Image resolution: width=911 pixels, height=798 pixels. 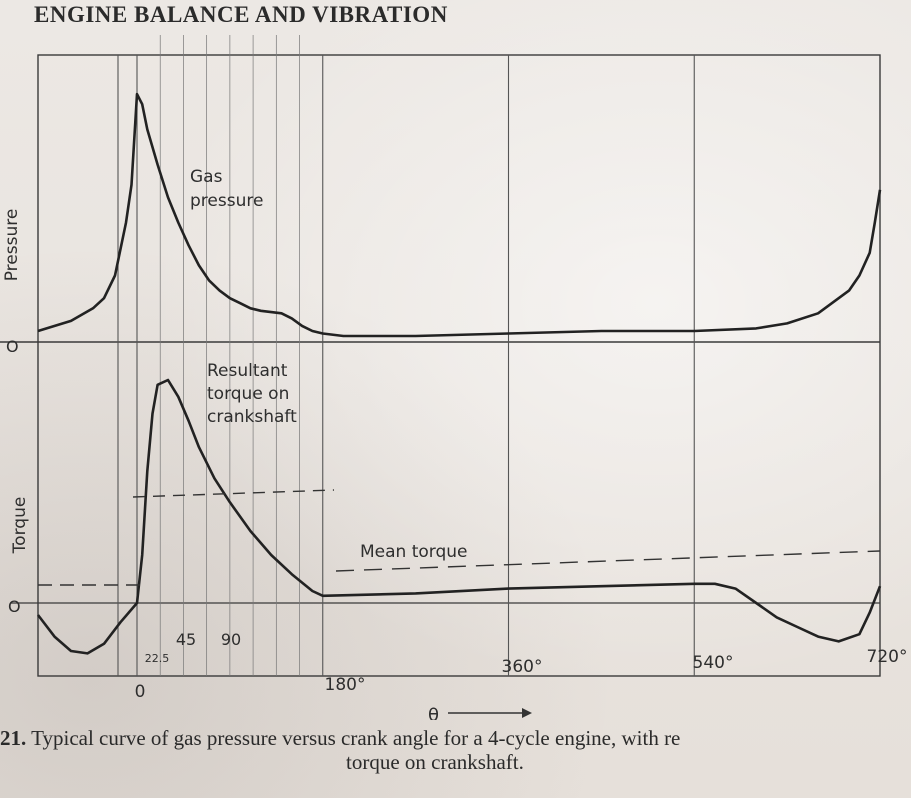 I want to click on caption-line-2: torque on crankshaft., so click(x=435, y=762).